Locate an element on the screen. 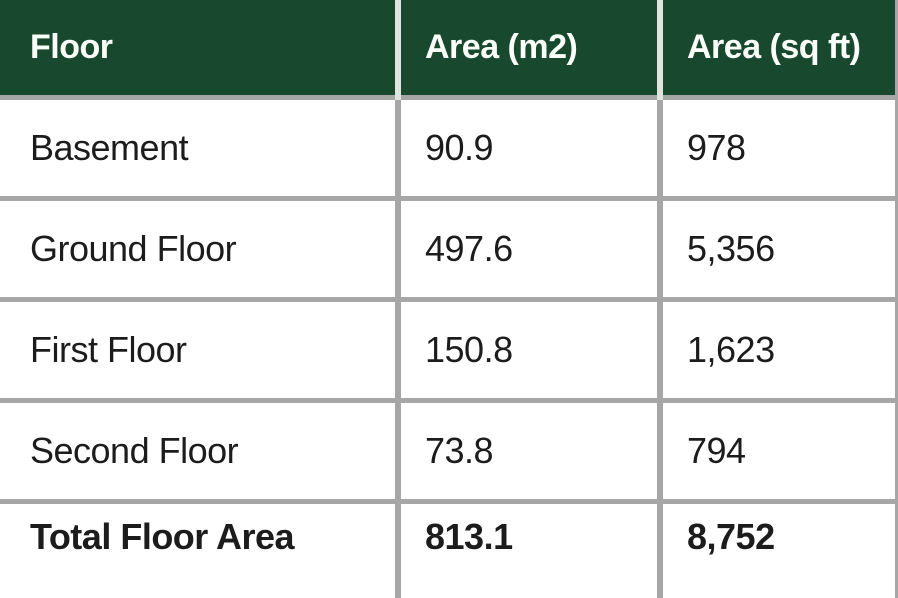  cell-area-sqft: 1,623 is located at coordinates (779, 348).